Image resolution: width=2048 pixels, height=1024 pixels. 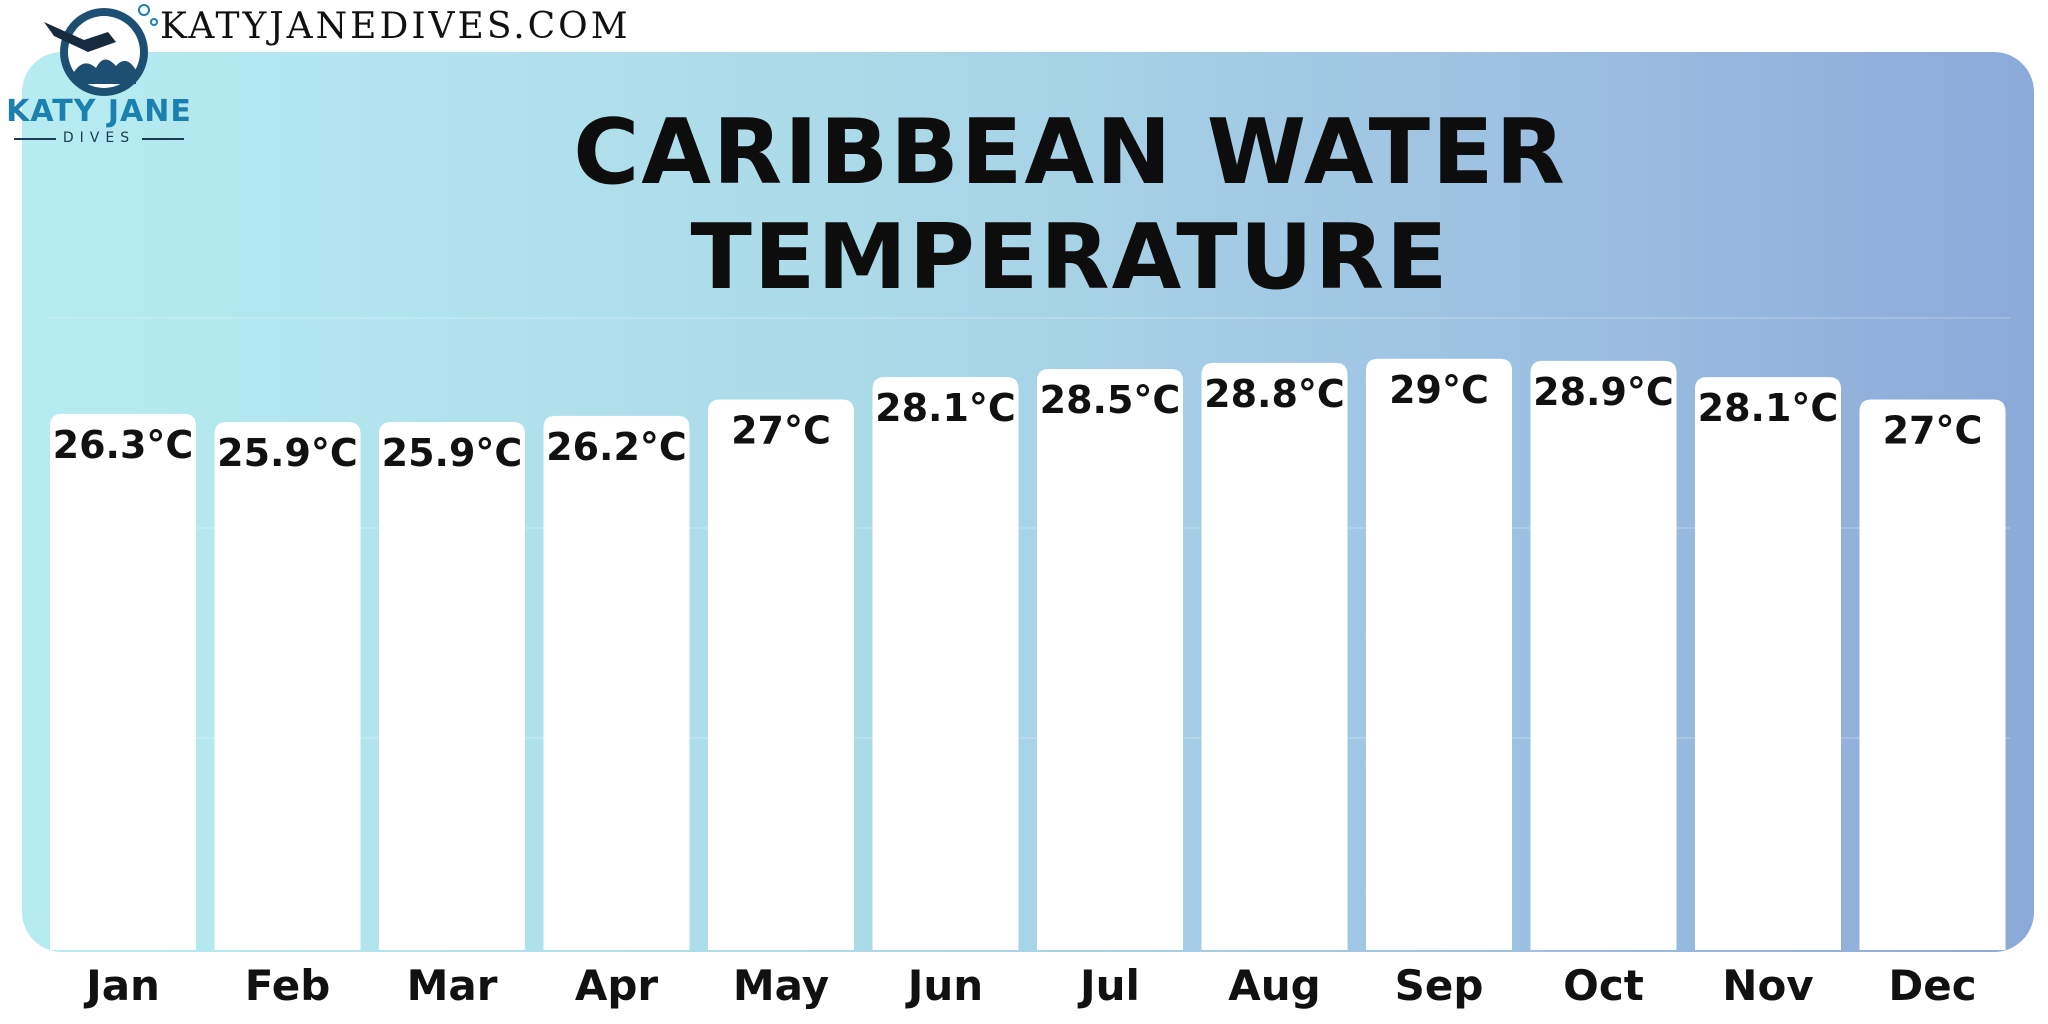 I want to click on month-label-jul: Jul, so click(x=1108, y=985).